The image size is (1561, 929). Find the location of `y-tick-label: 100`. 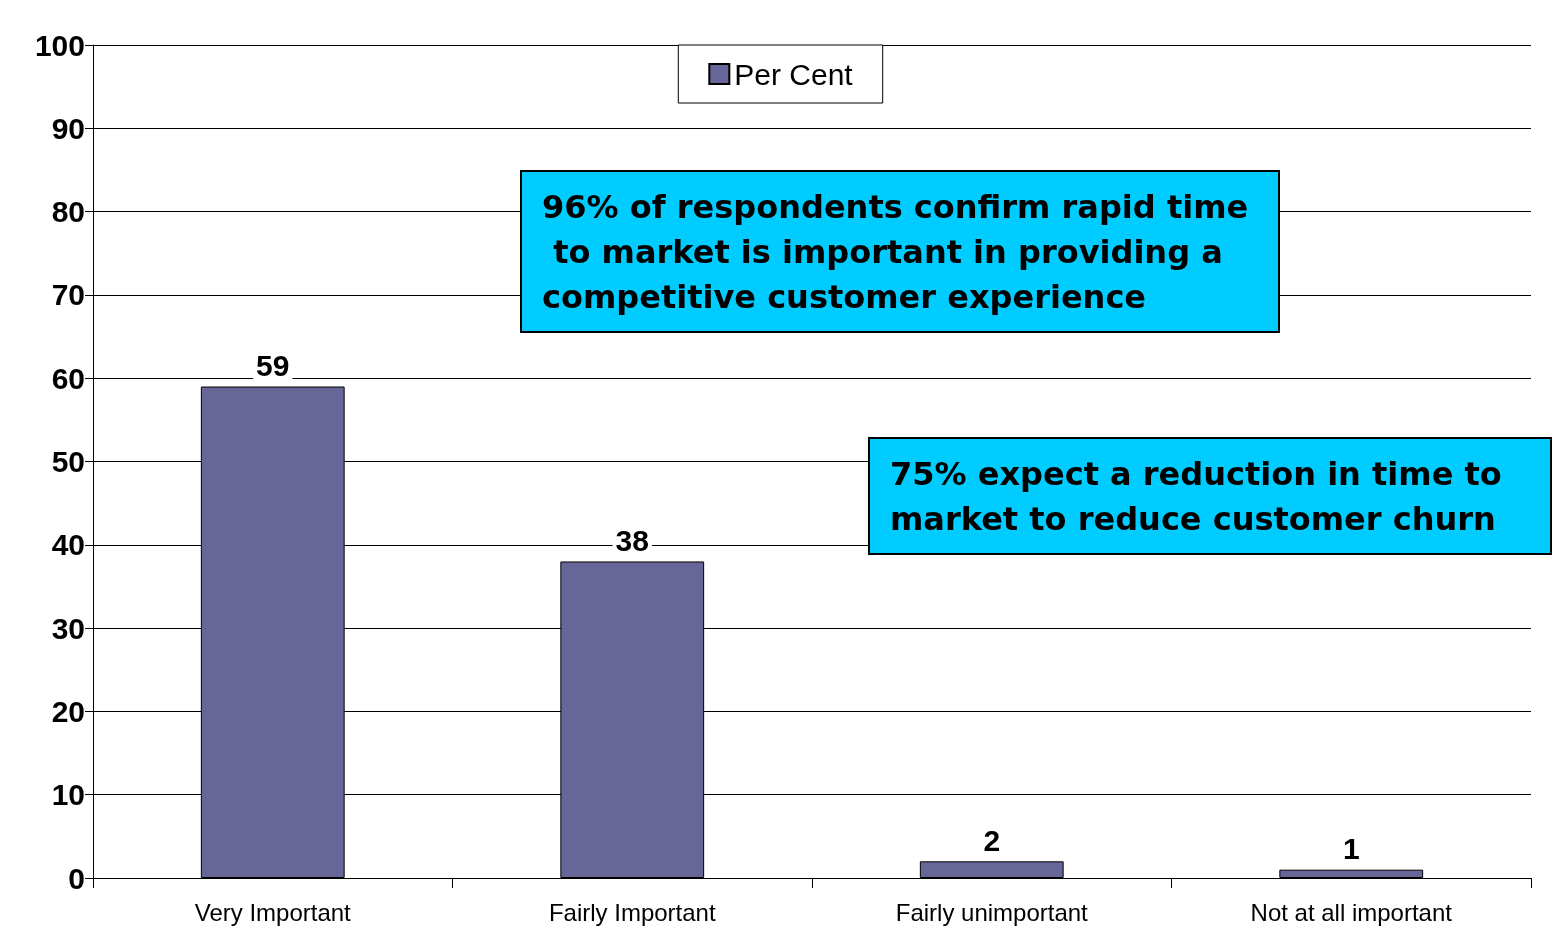

y-tick-label: 100 is located at coordinates (59, 45).